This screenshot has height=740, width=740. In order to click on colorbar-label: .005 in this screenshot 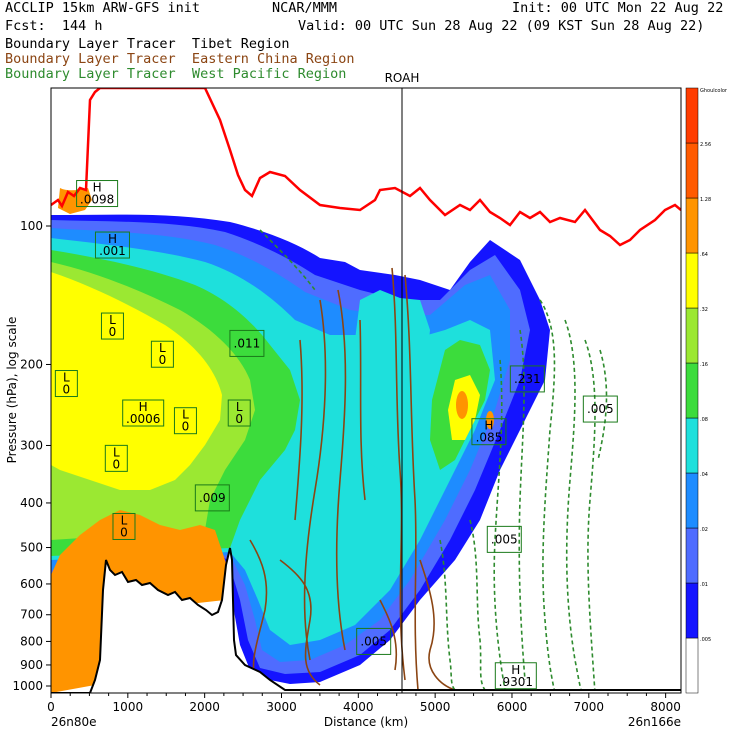, I will do `click(705, 640)`.